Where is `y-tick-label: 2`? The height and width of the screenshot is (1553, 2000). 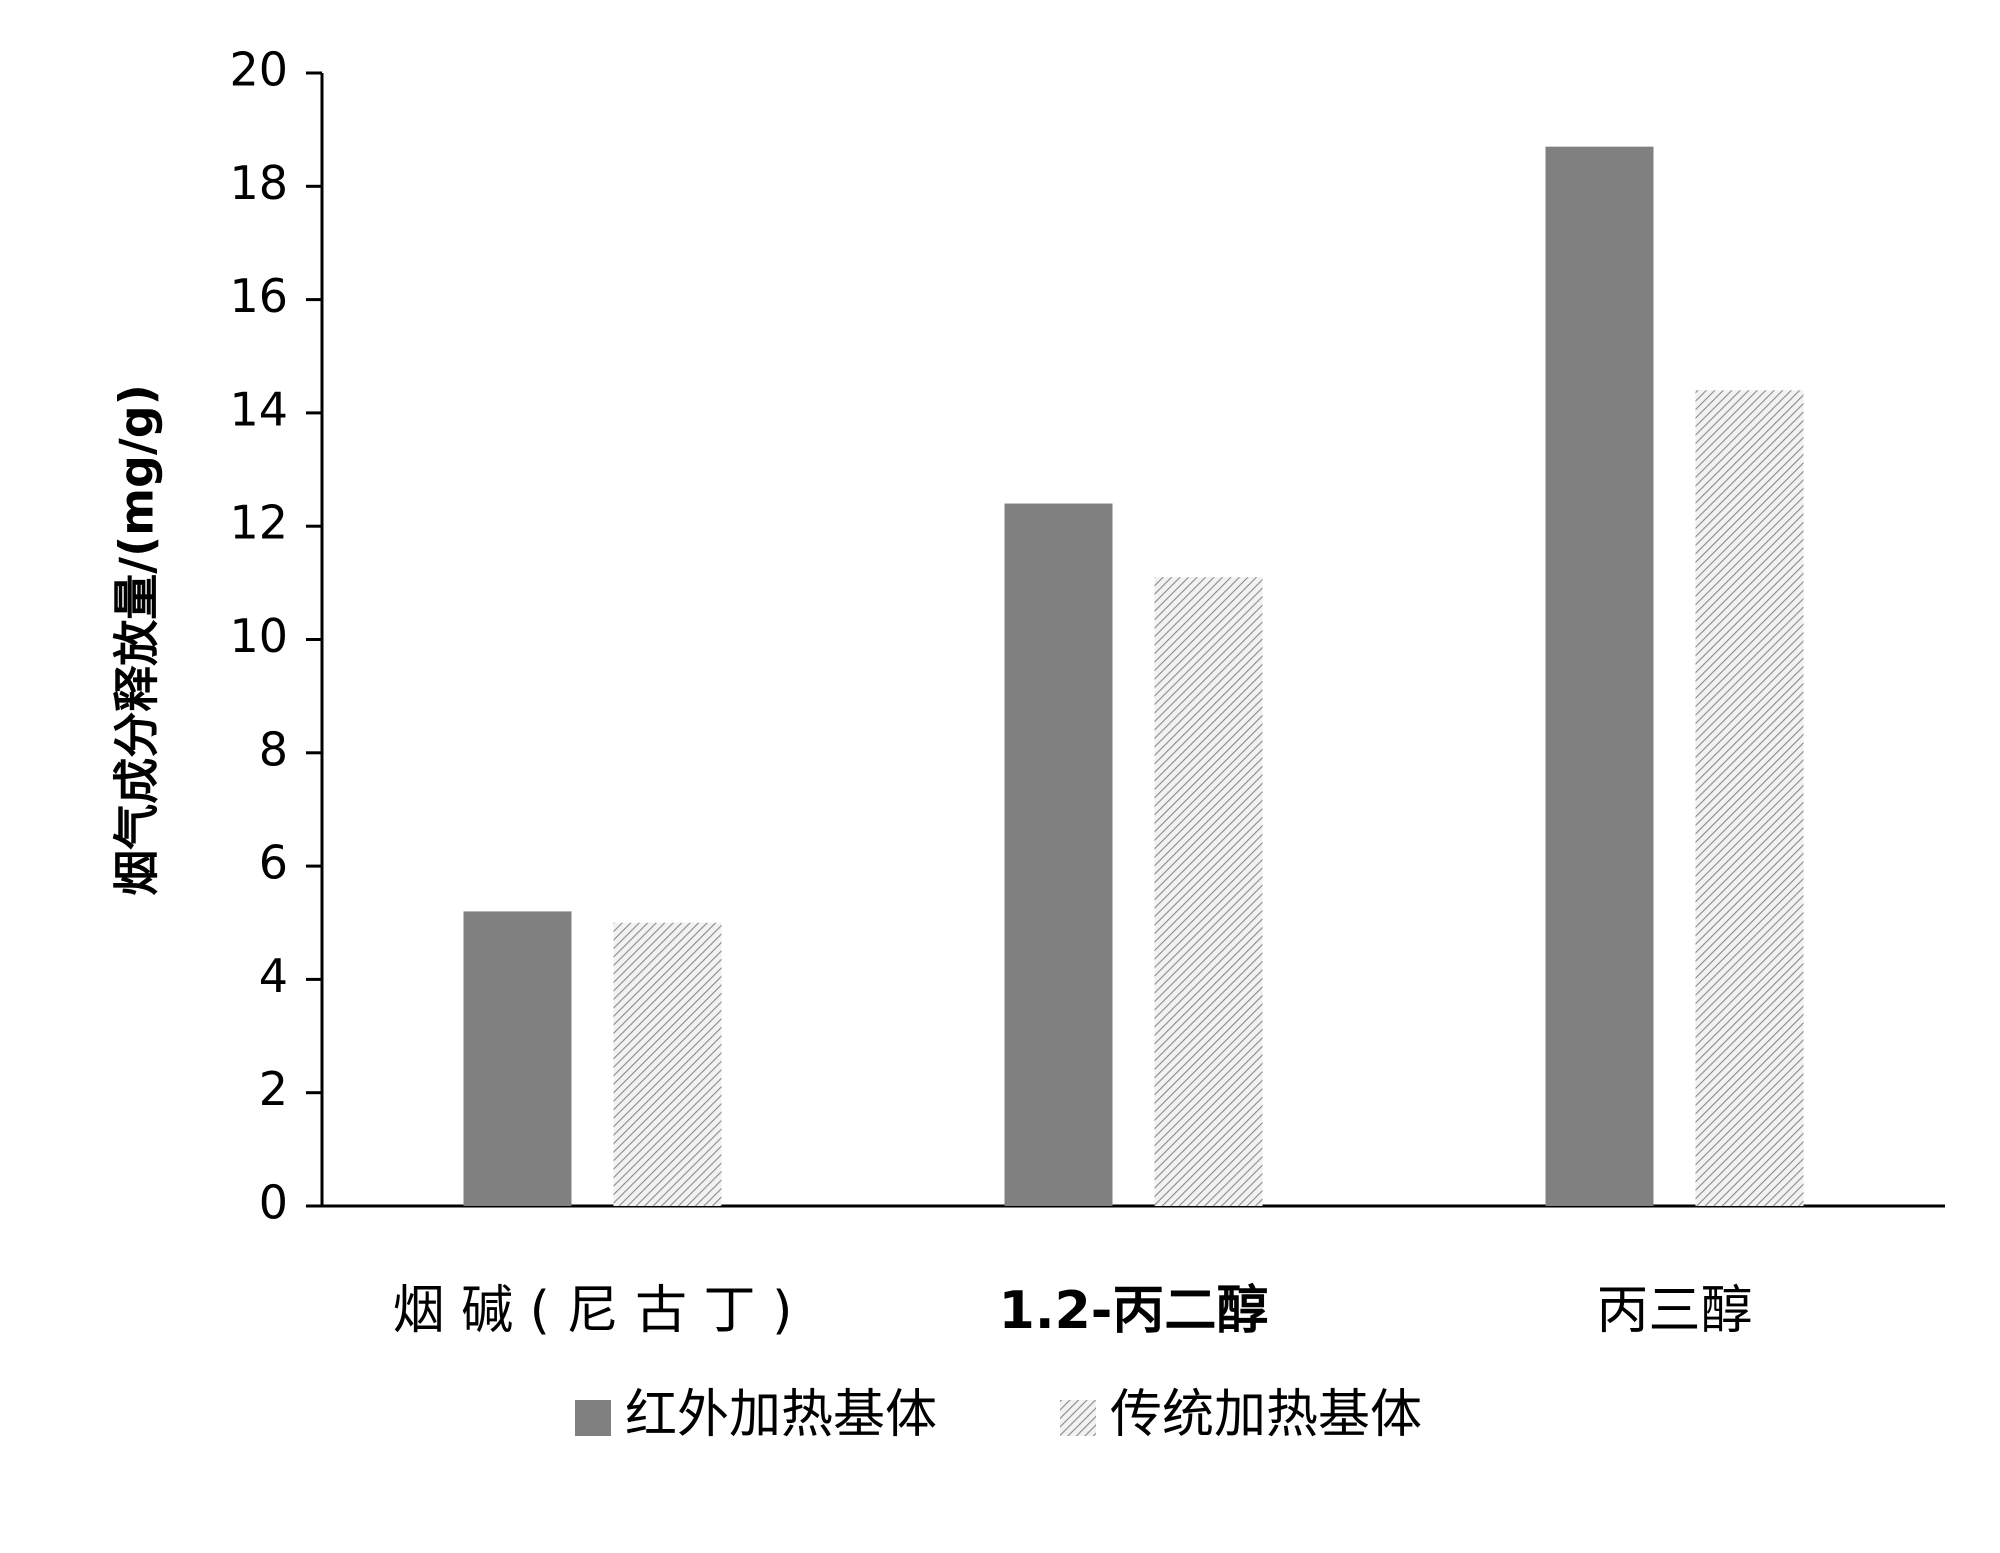 y-tick-label: 2 is located at coordinates (273, 1089).